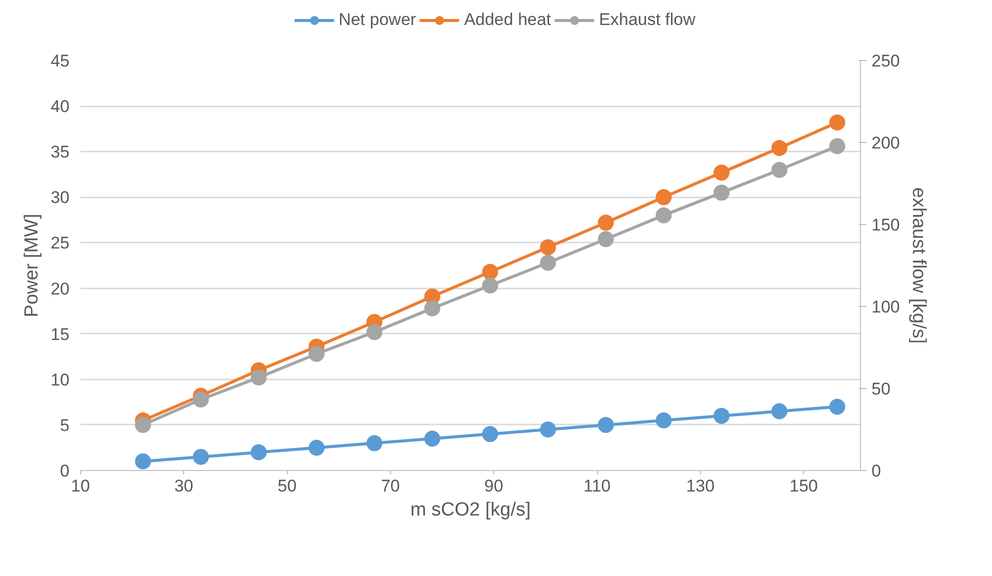 This screenshot has width=992, height=576. Describe the element at coordinates (65, 471) in the screenshot. I see `y-tick-label: 0` at that location.